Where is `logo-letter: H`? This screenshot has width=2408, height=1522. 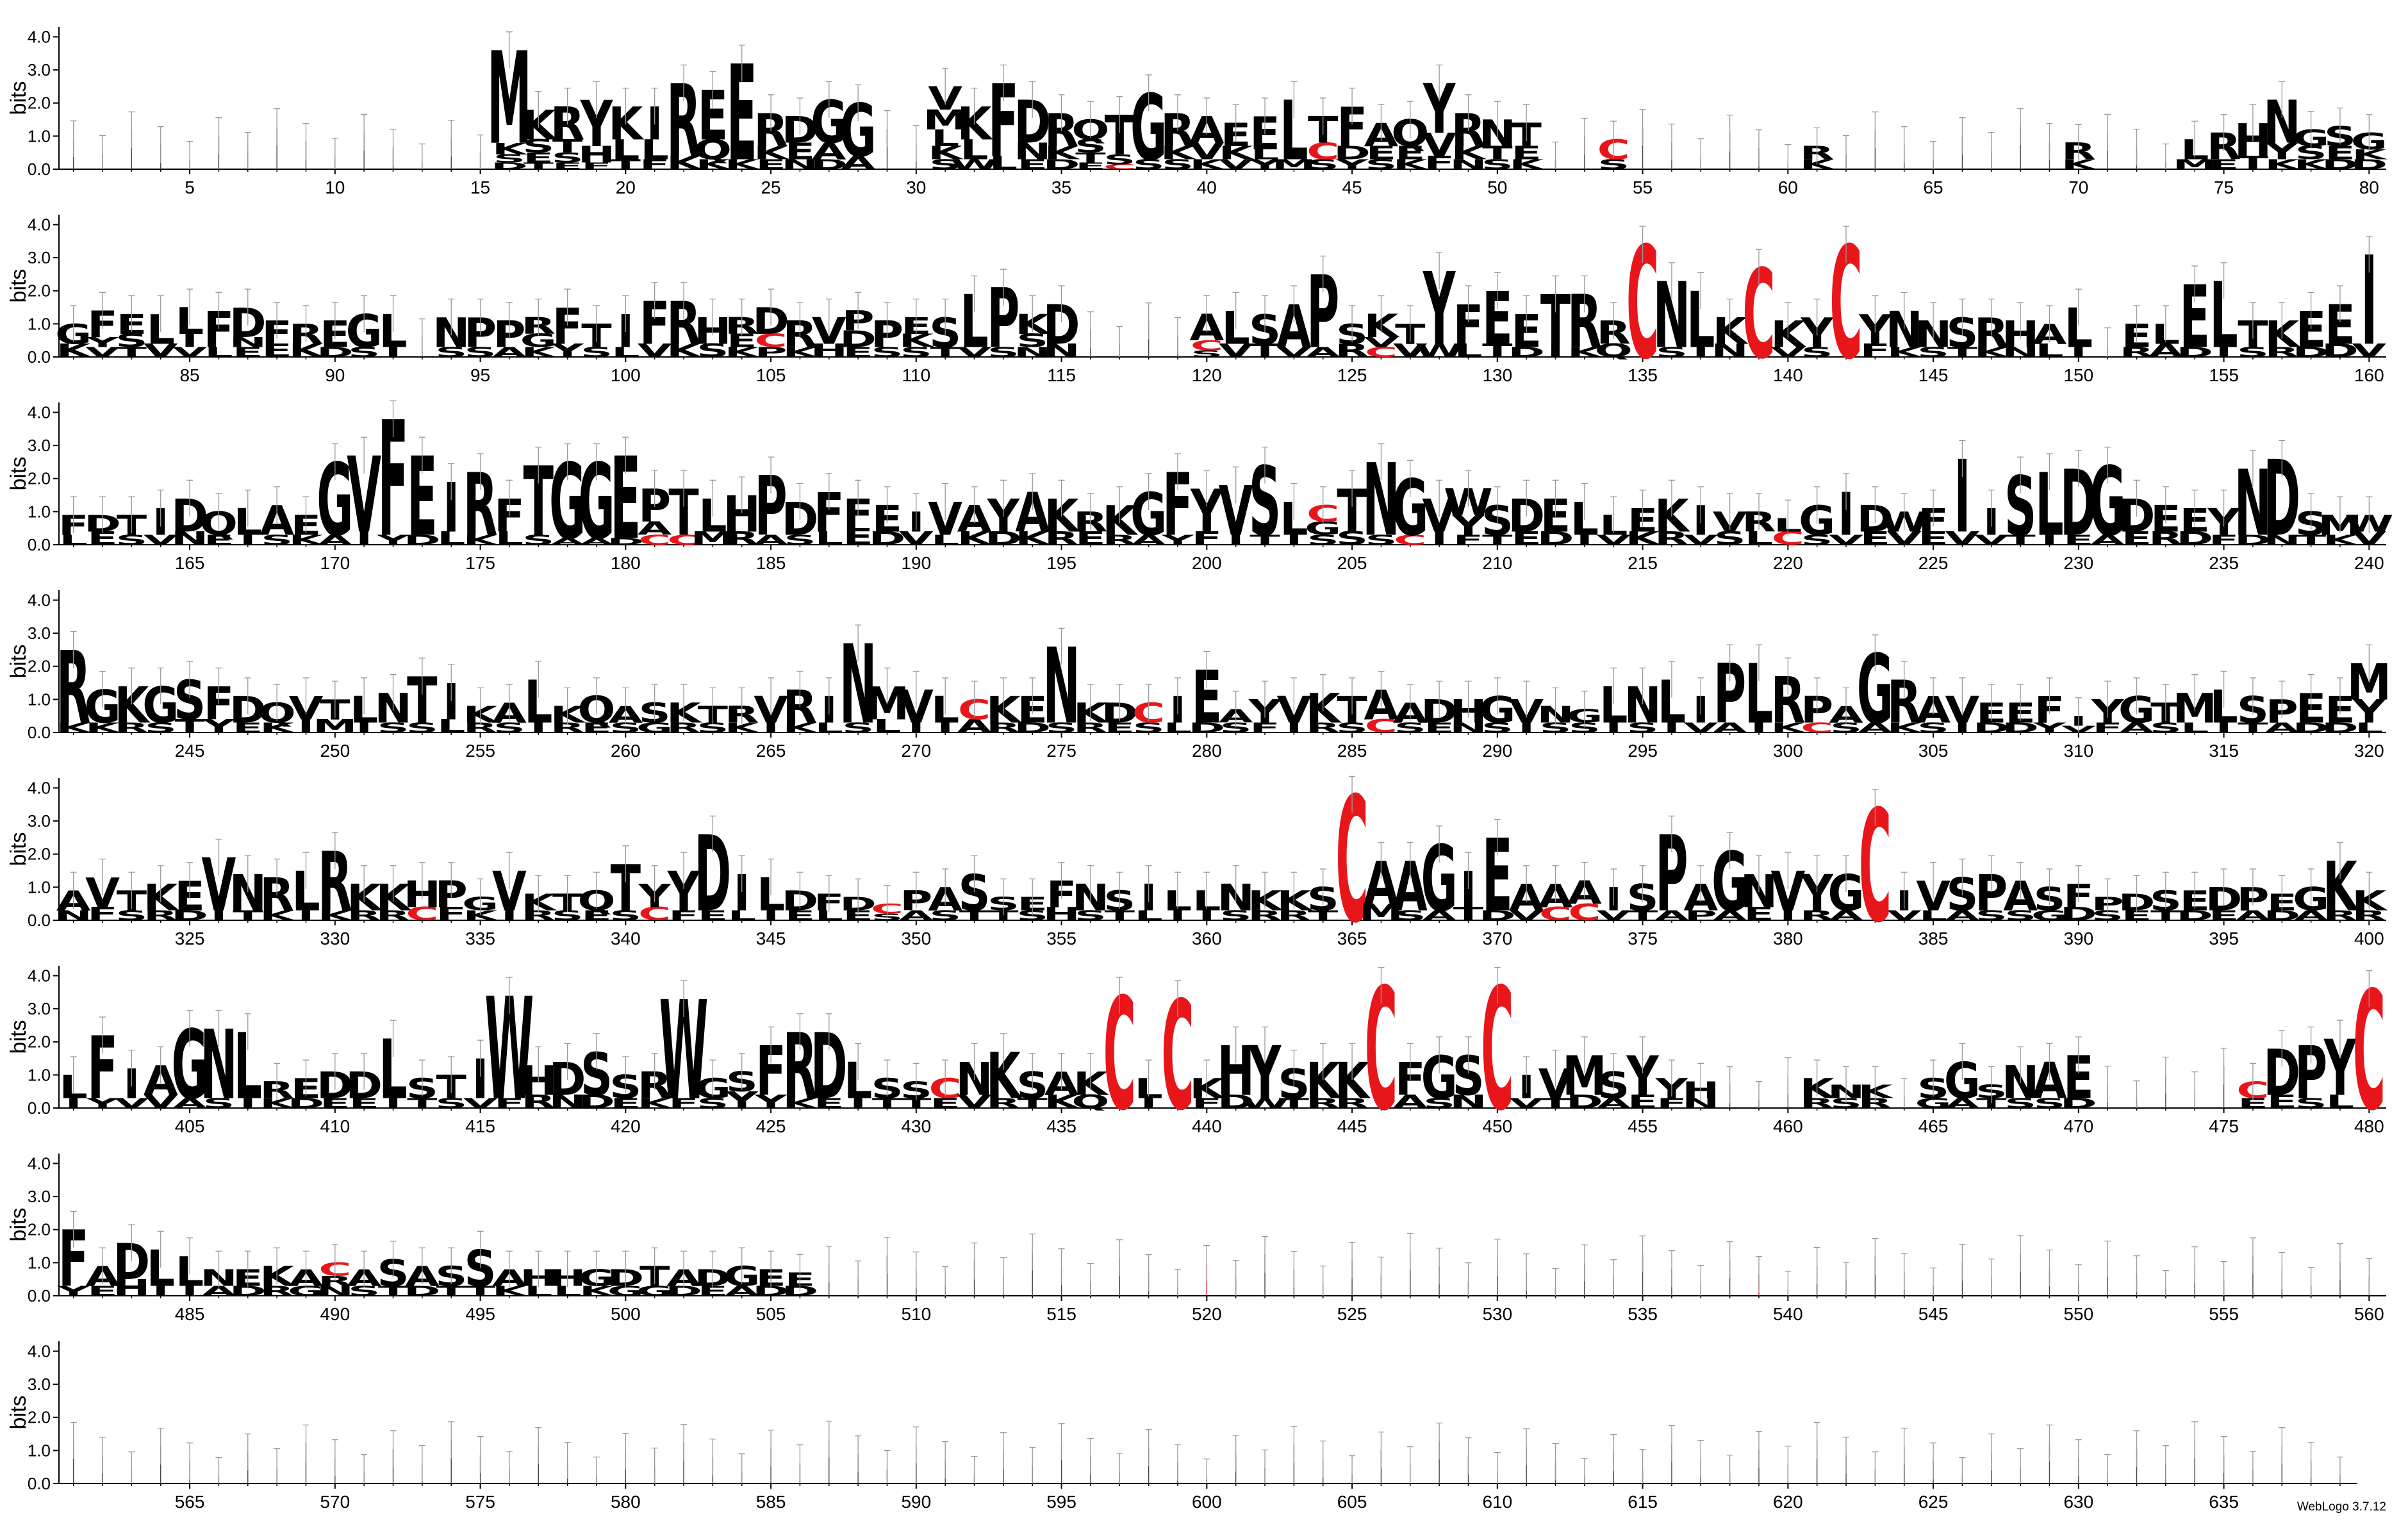 logo-letter: H is located at coordinates (829, 350).